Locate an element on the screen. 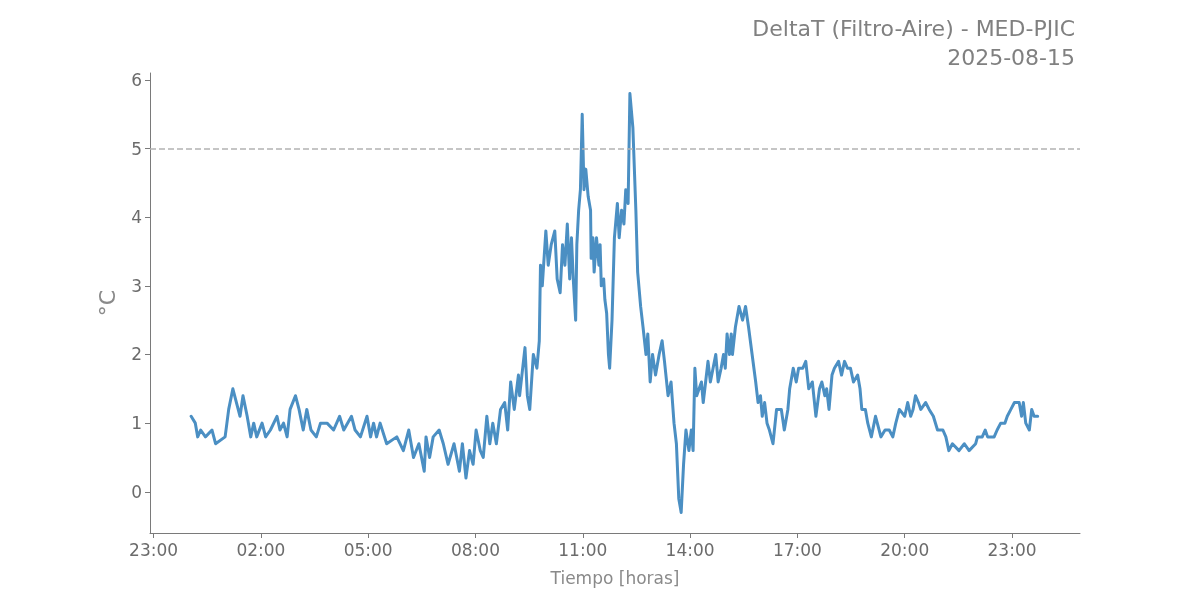 The height and width of the screenshot is (600, 1200). x-tick-label: 20:00 is located at coordinates (905, 549).